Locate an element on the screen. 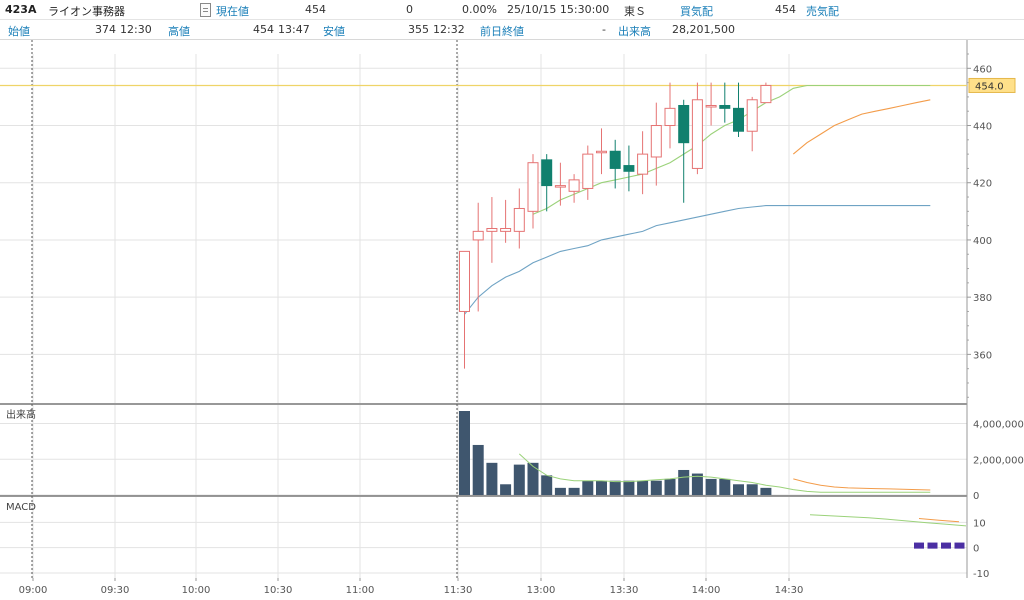 The width and height of the screenshot is (1024, 600). time-tick-label: 09:30 is located at coordinates (115, 590).